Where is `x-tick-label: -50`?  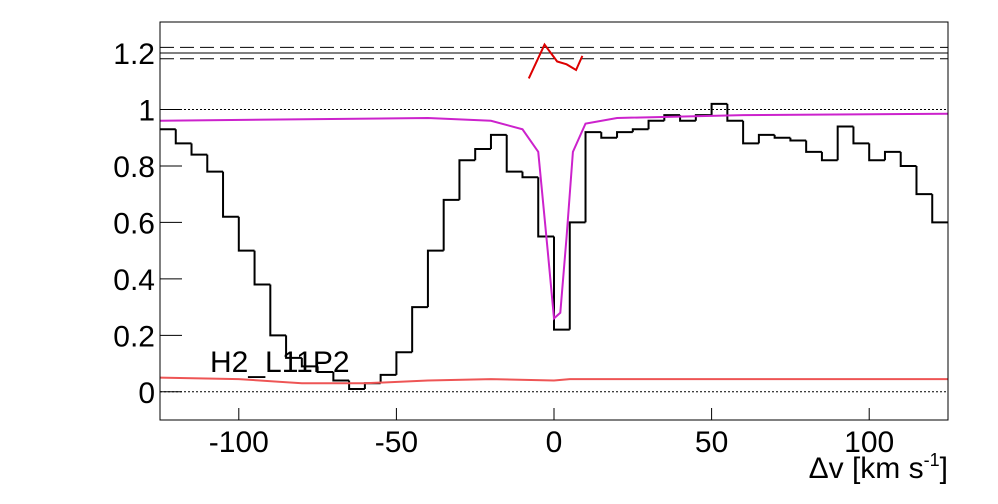 x-tick-label: -50 is located at coordinates (396, 442).